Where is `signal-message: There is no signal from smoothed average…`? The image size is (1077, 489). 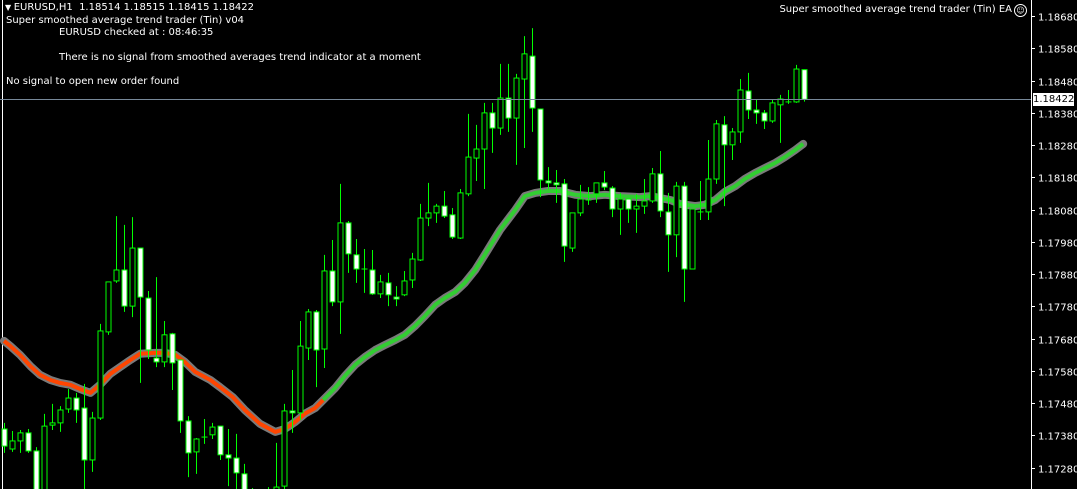
signal-message: There is no signal from smoothed average… is located at coordinates (240, 57).